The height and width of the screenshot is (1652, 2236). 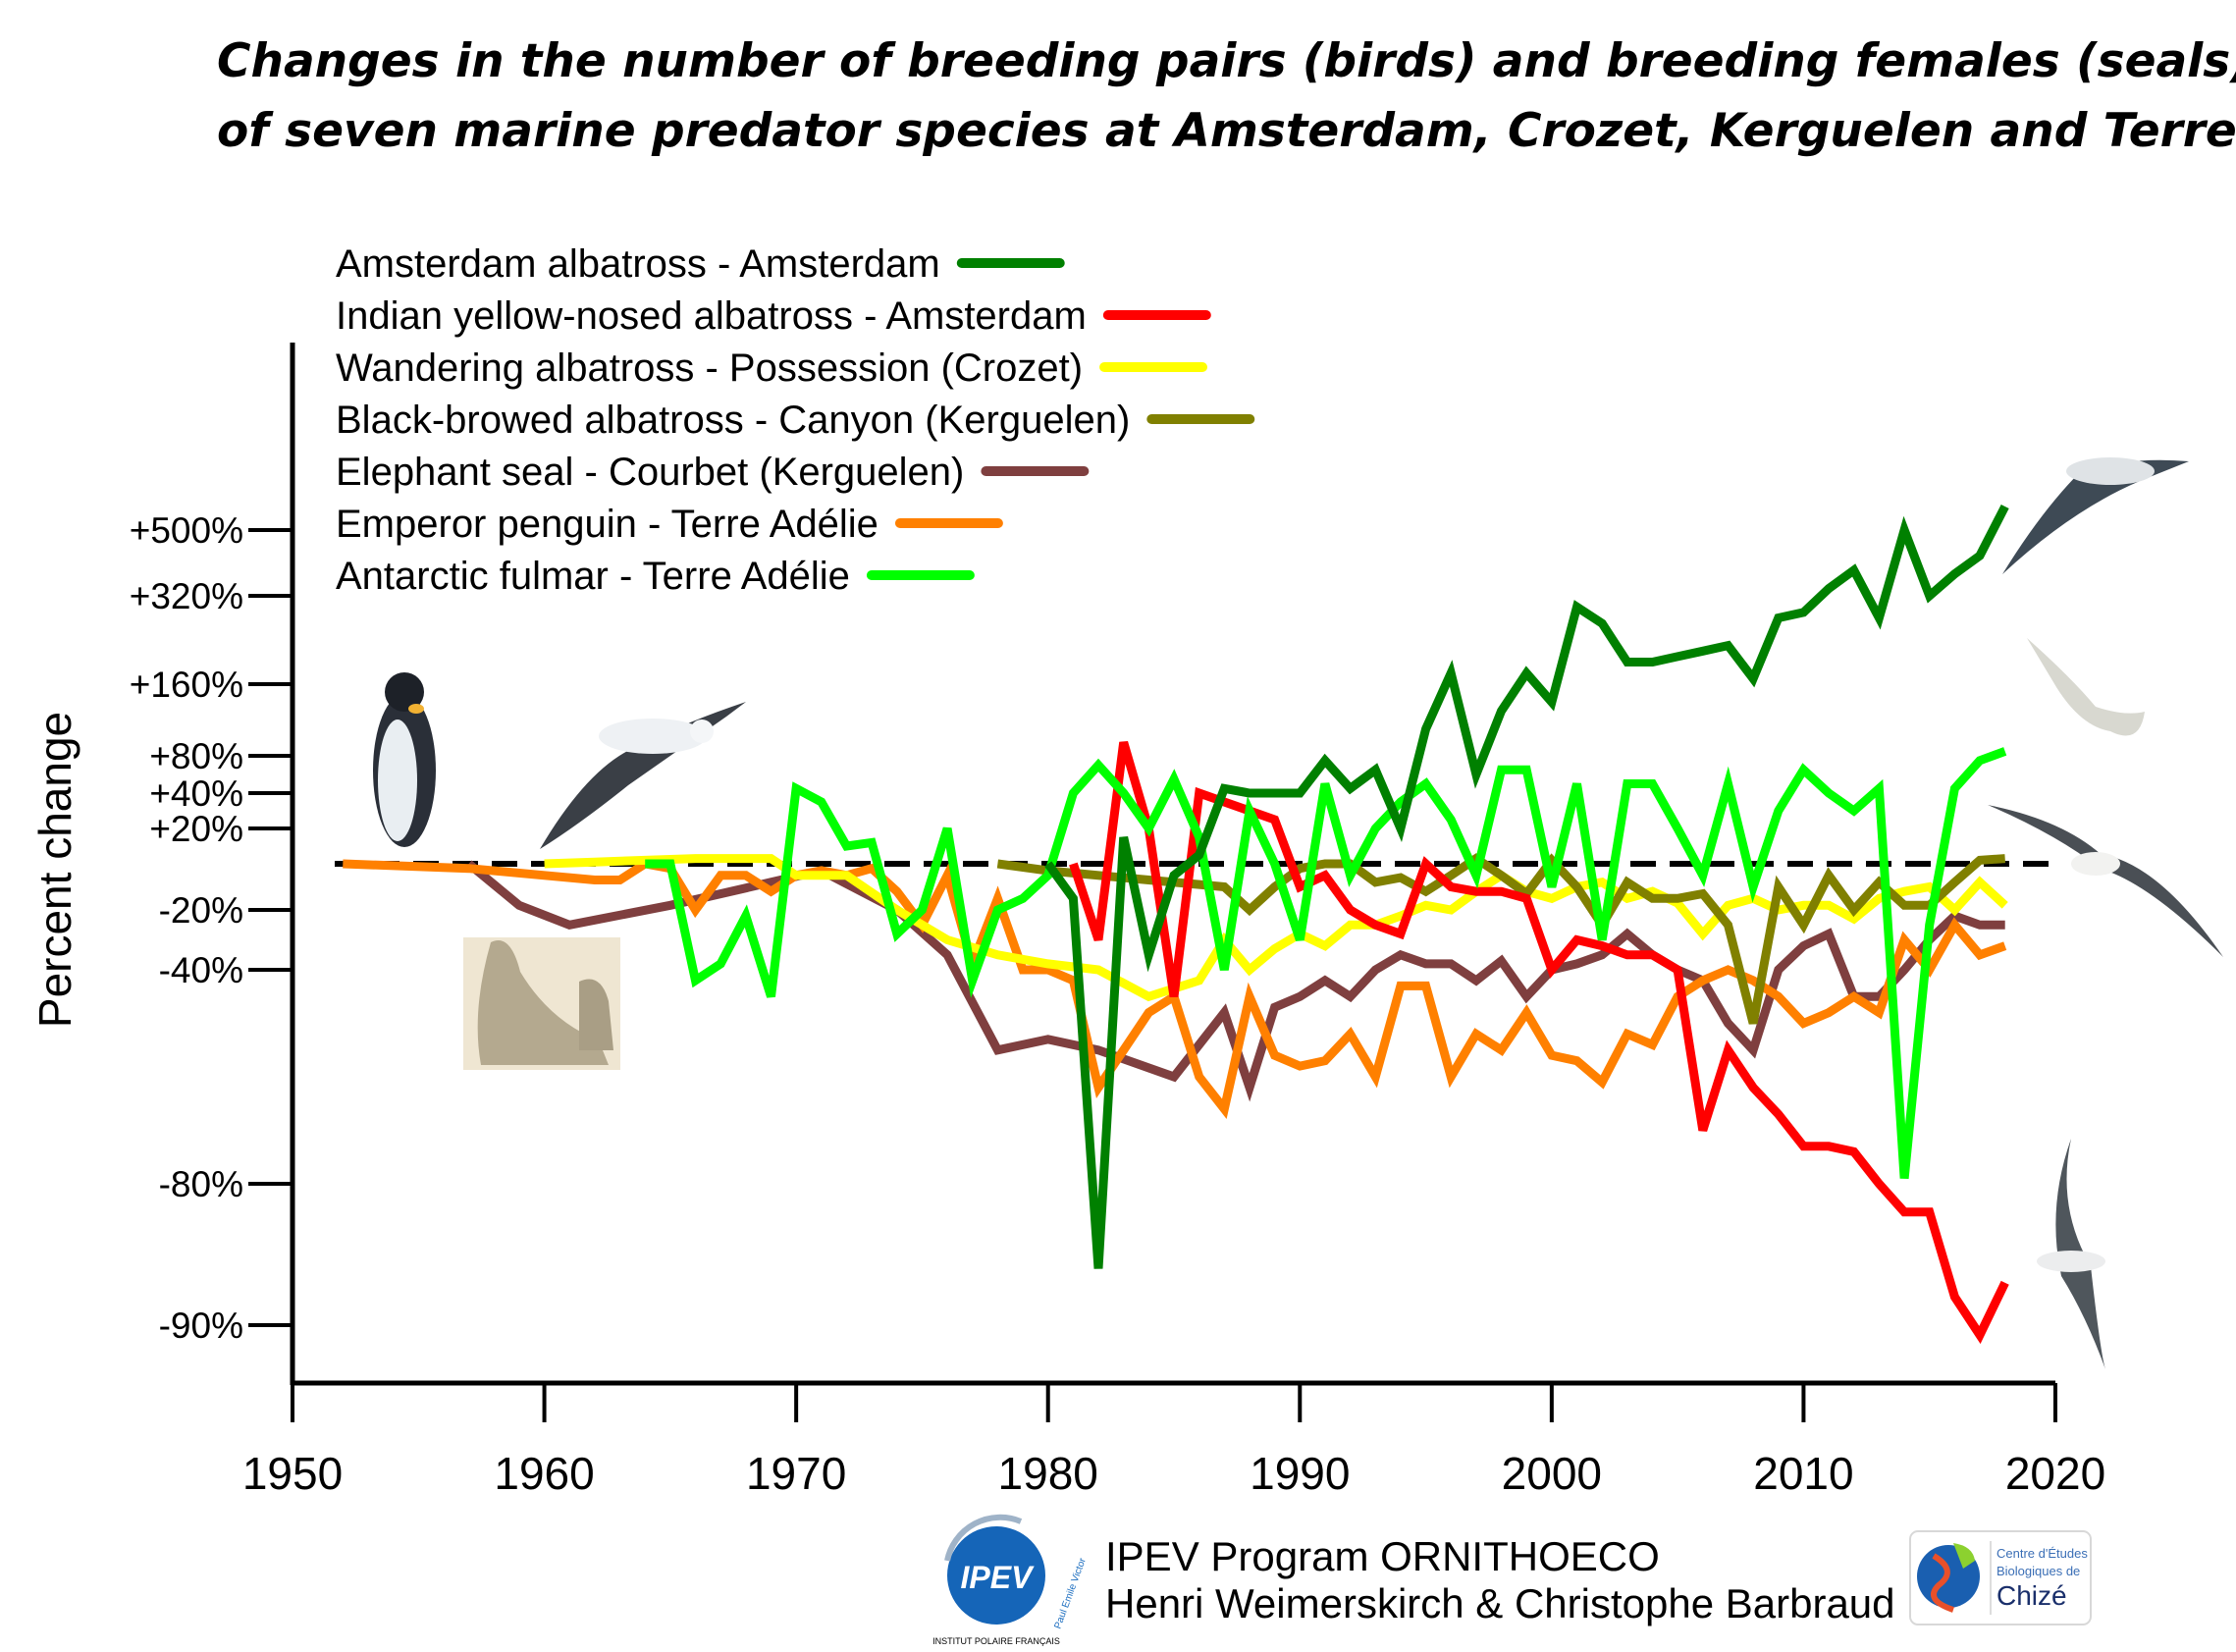 I want to click on footer-authors: Henri Weimerskirch & Christophe Barbraud, so click(x=1500, y=1603).